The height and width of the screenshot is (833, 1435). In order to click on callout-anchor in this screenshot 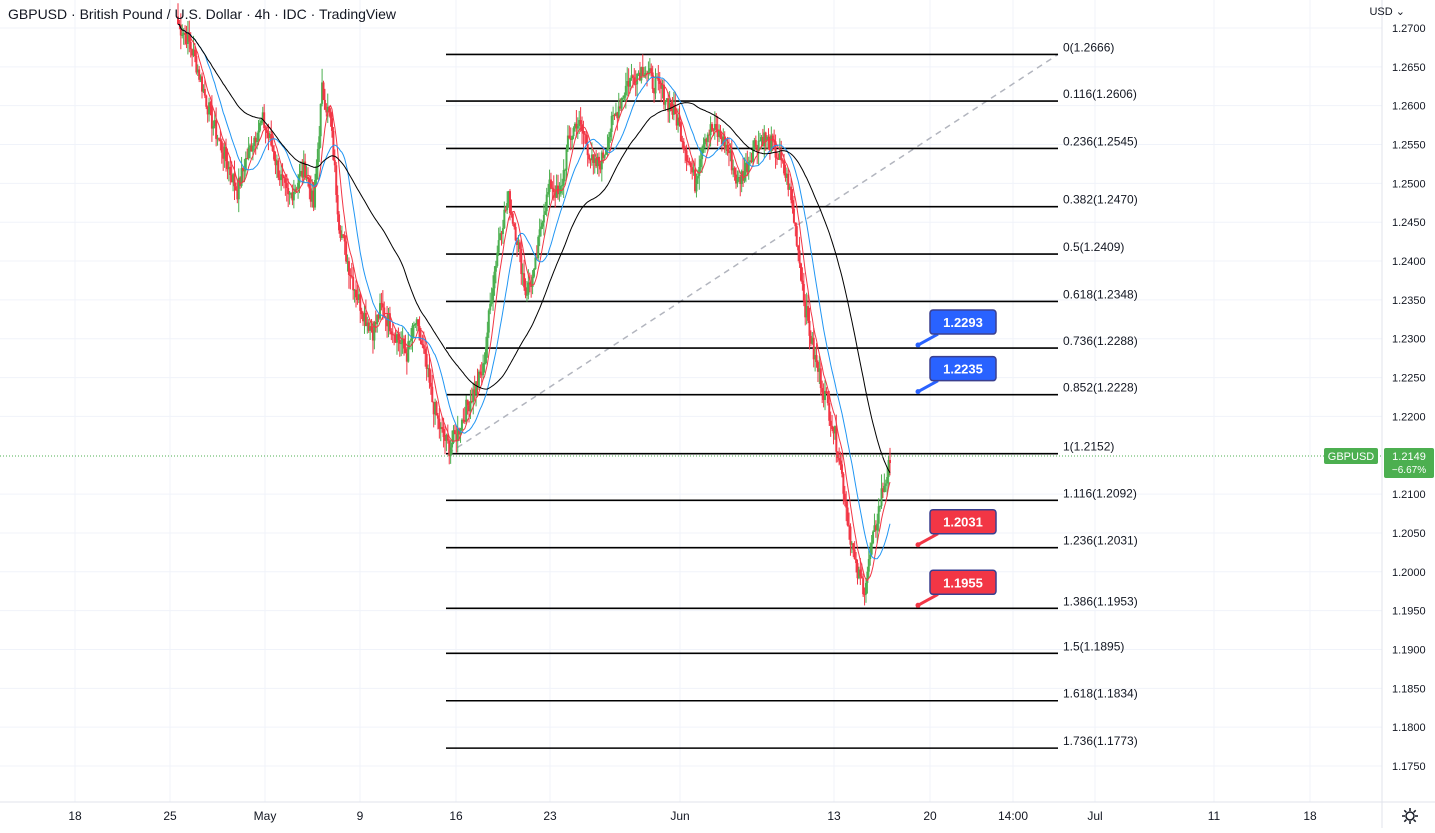, I will do `click(918, 545)`.